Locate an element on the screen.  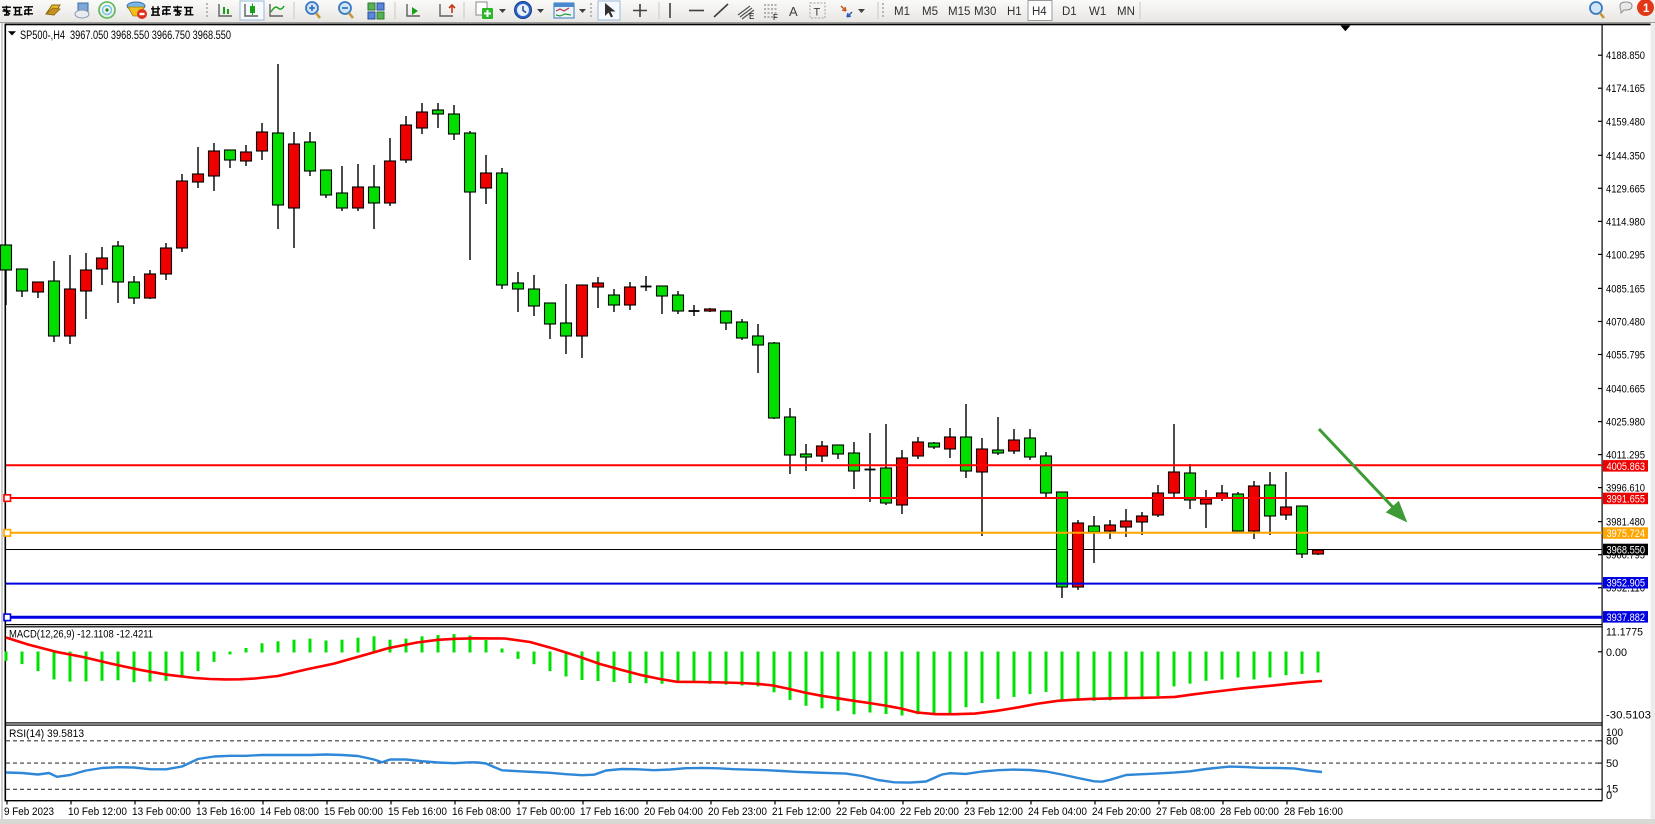
svg-text: RSI(14) 39.5813 is located at coordinates (46, 734).